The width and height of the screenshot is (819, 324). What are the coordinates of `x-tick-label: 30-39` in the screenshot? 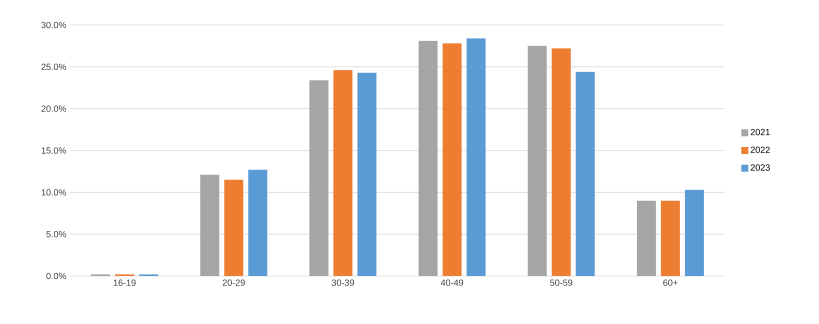 It's located at (343, 283).